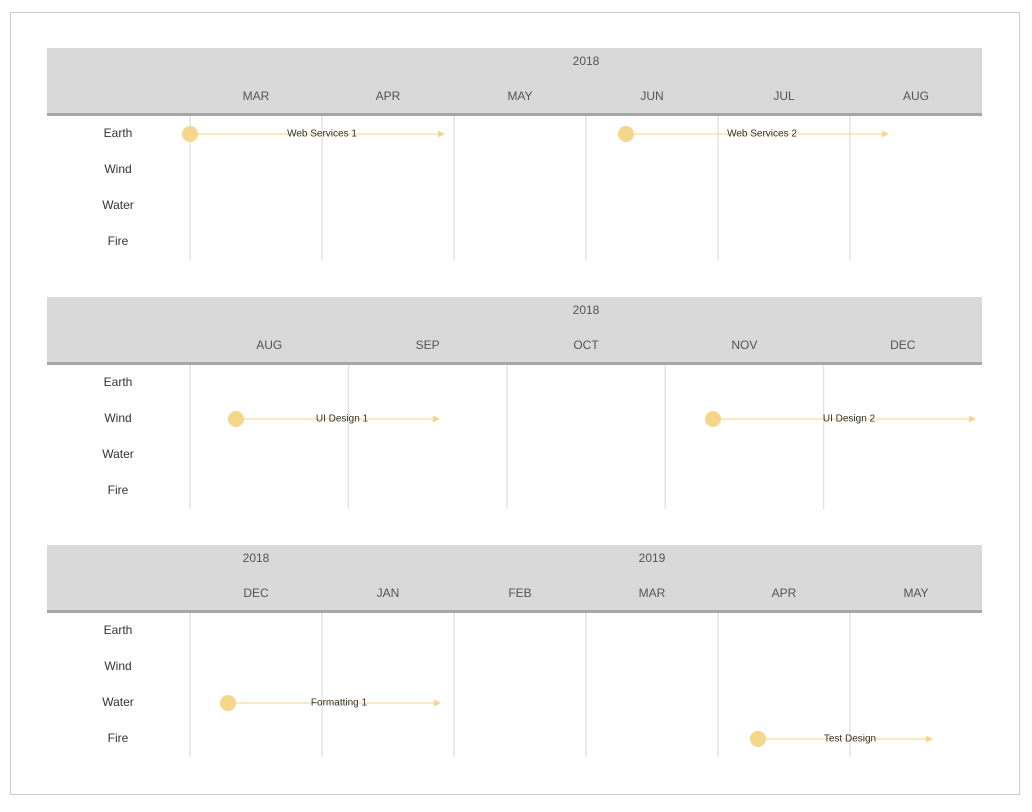 This screenshot has height=812, width=1032. I want to click on month-label: NOV, so click(744, 345).